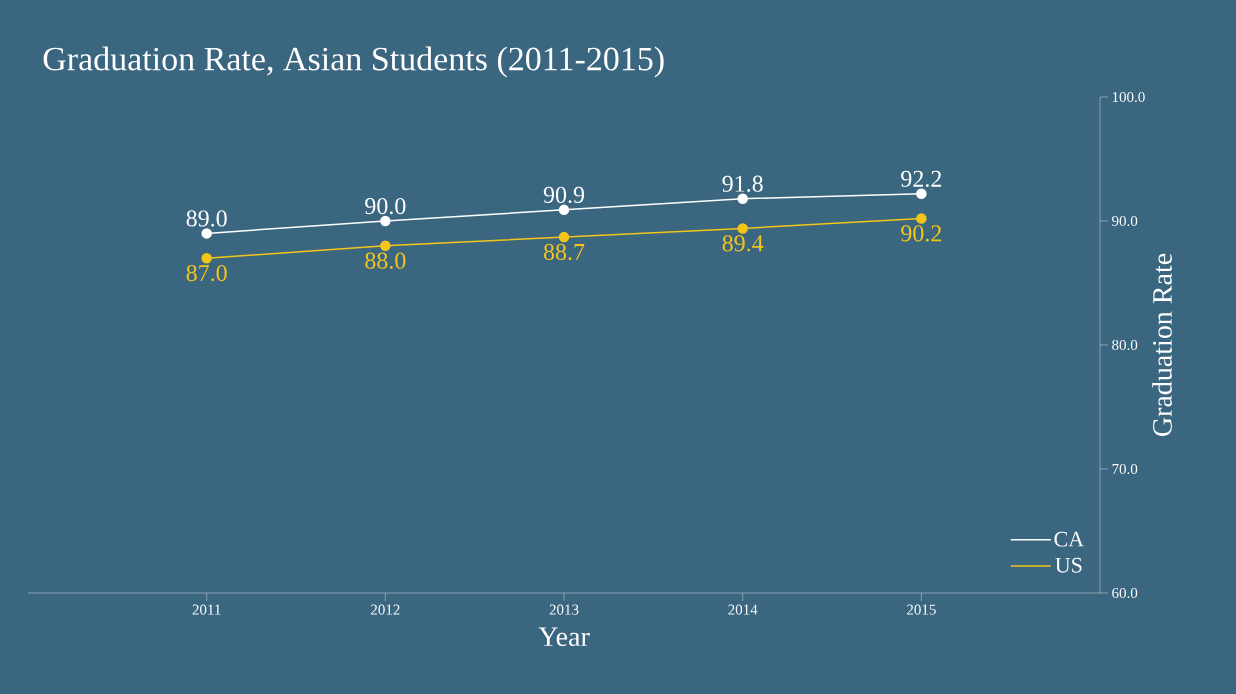 Image resolution: width=1236 pixels, height=694 pixels. Describe the element at coordinates (1125, 221) in the screenshot. I see `y-tick-label: 90.0` at that location.